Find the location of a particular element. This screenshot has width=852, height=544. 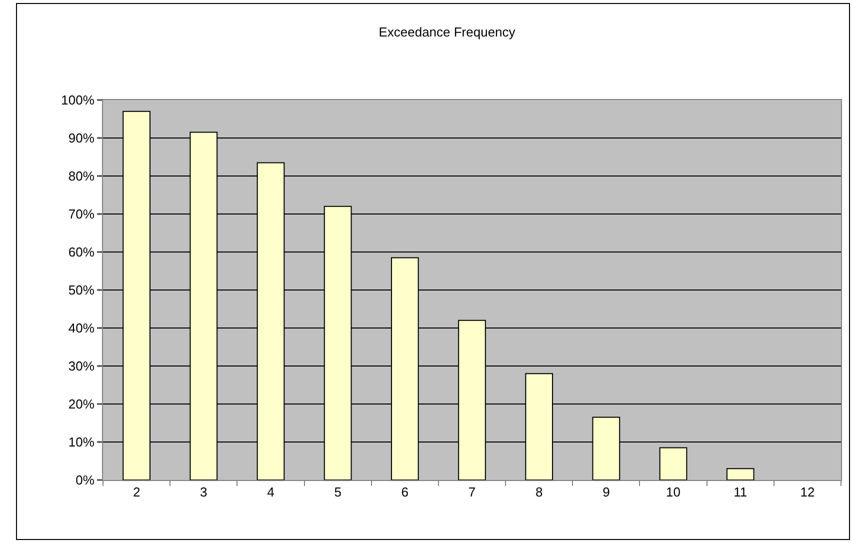

y-tick-label: 10% is located at coordinates (81, 442).